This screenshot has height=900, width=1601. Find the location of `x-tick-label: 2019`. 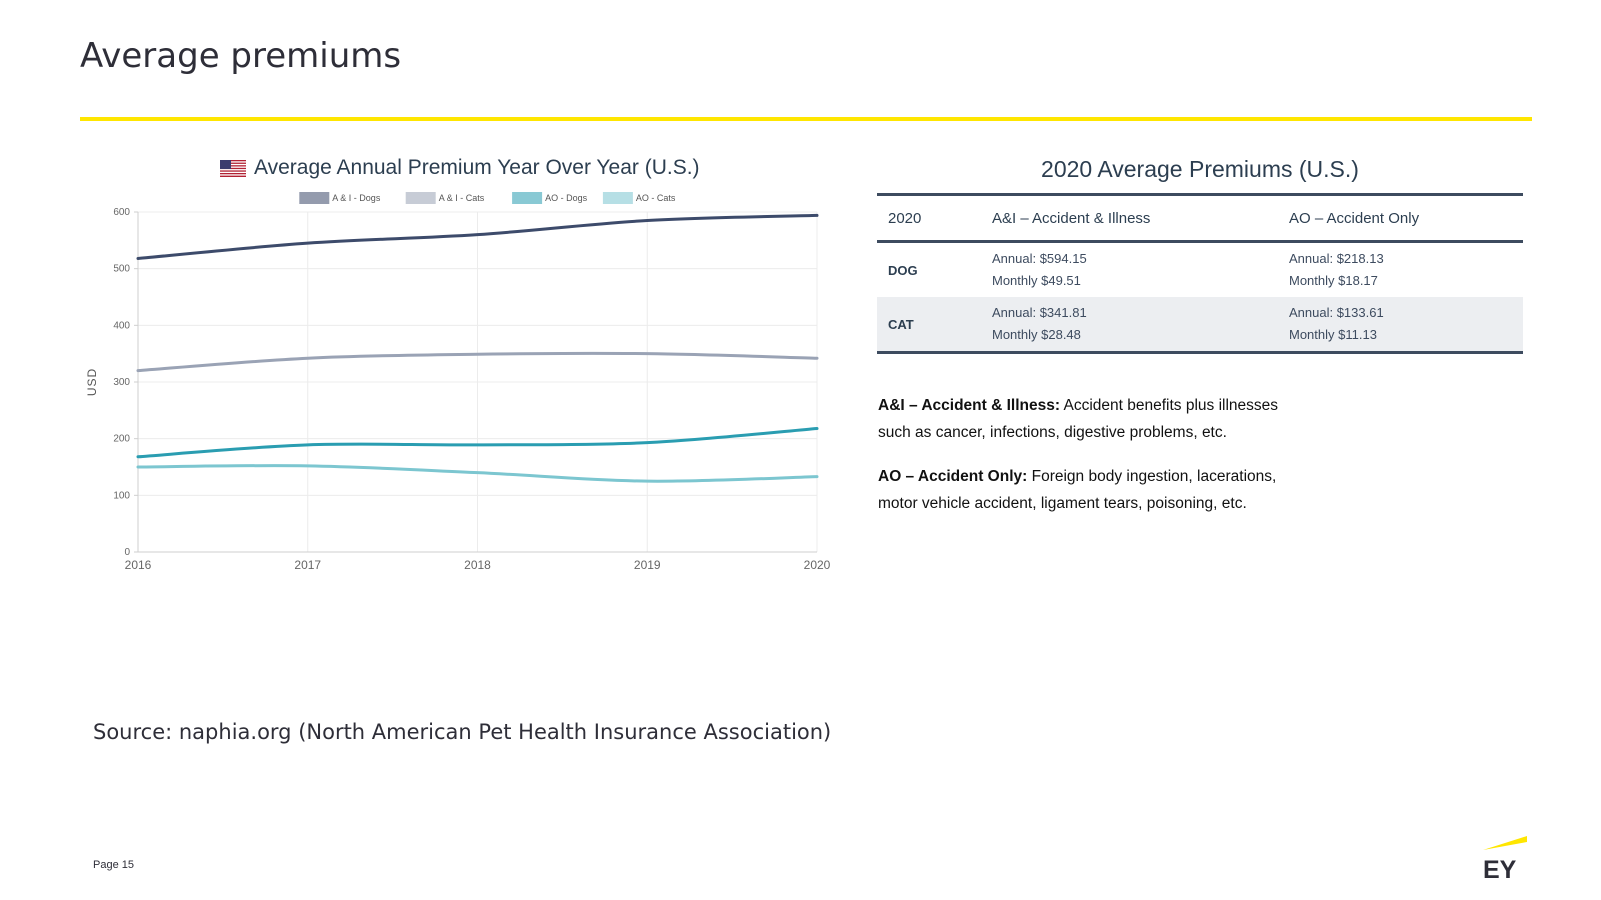

x-tick-label: 2019 is located at coordinates (647, 565).